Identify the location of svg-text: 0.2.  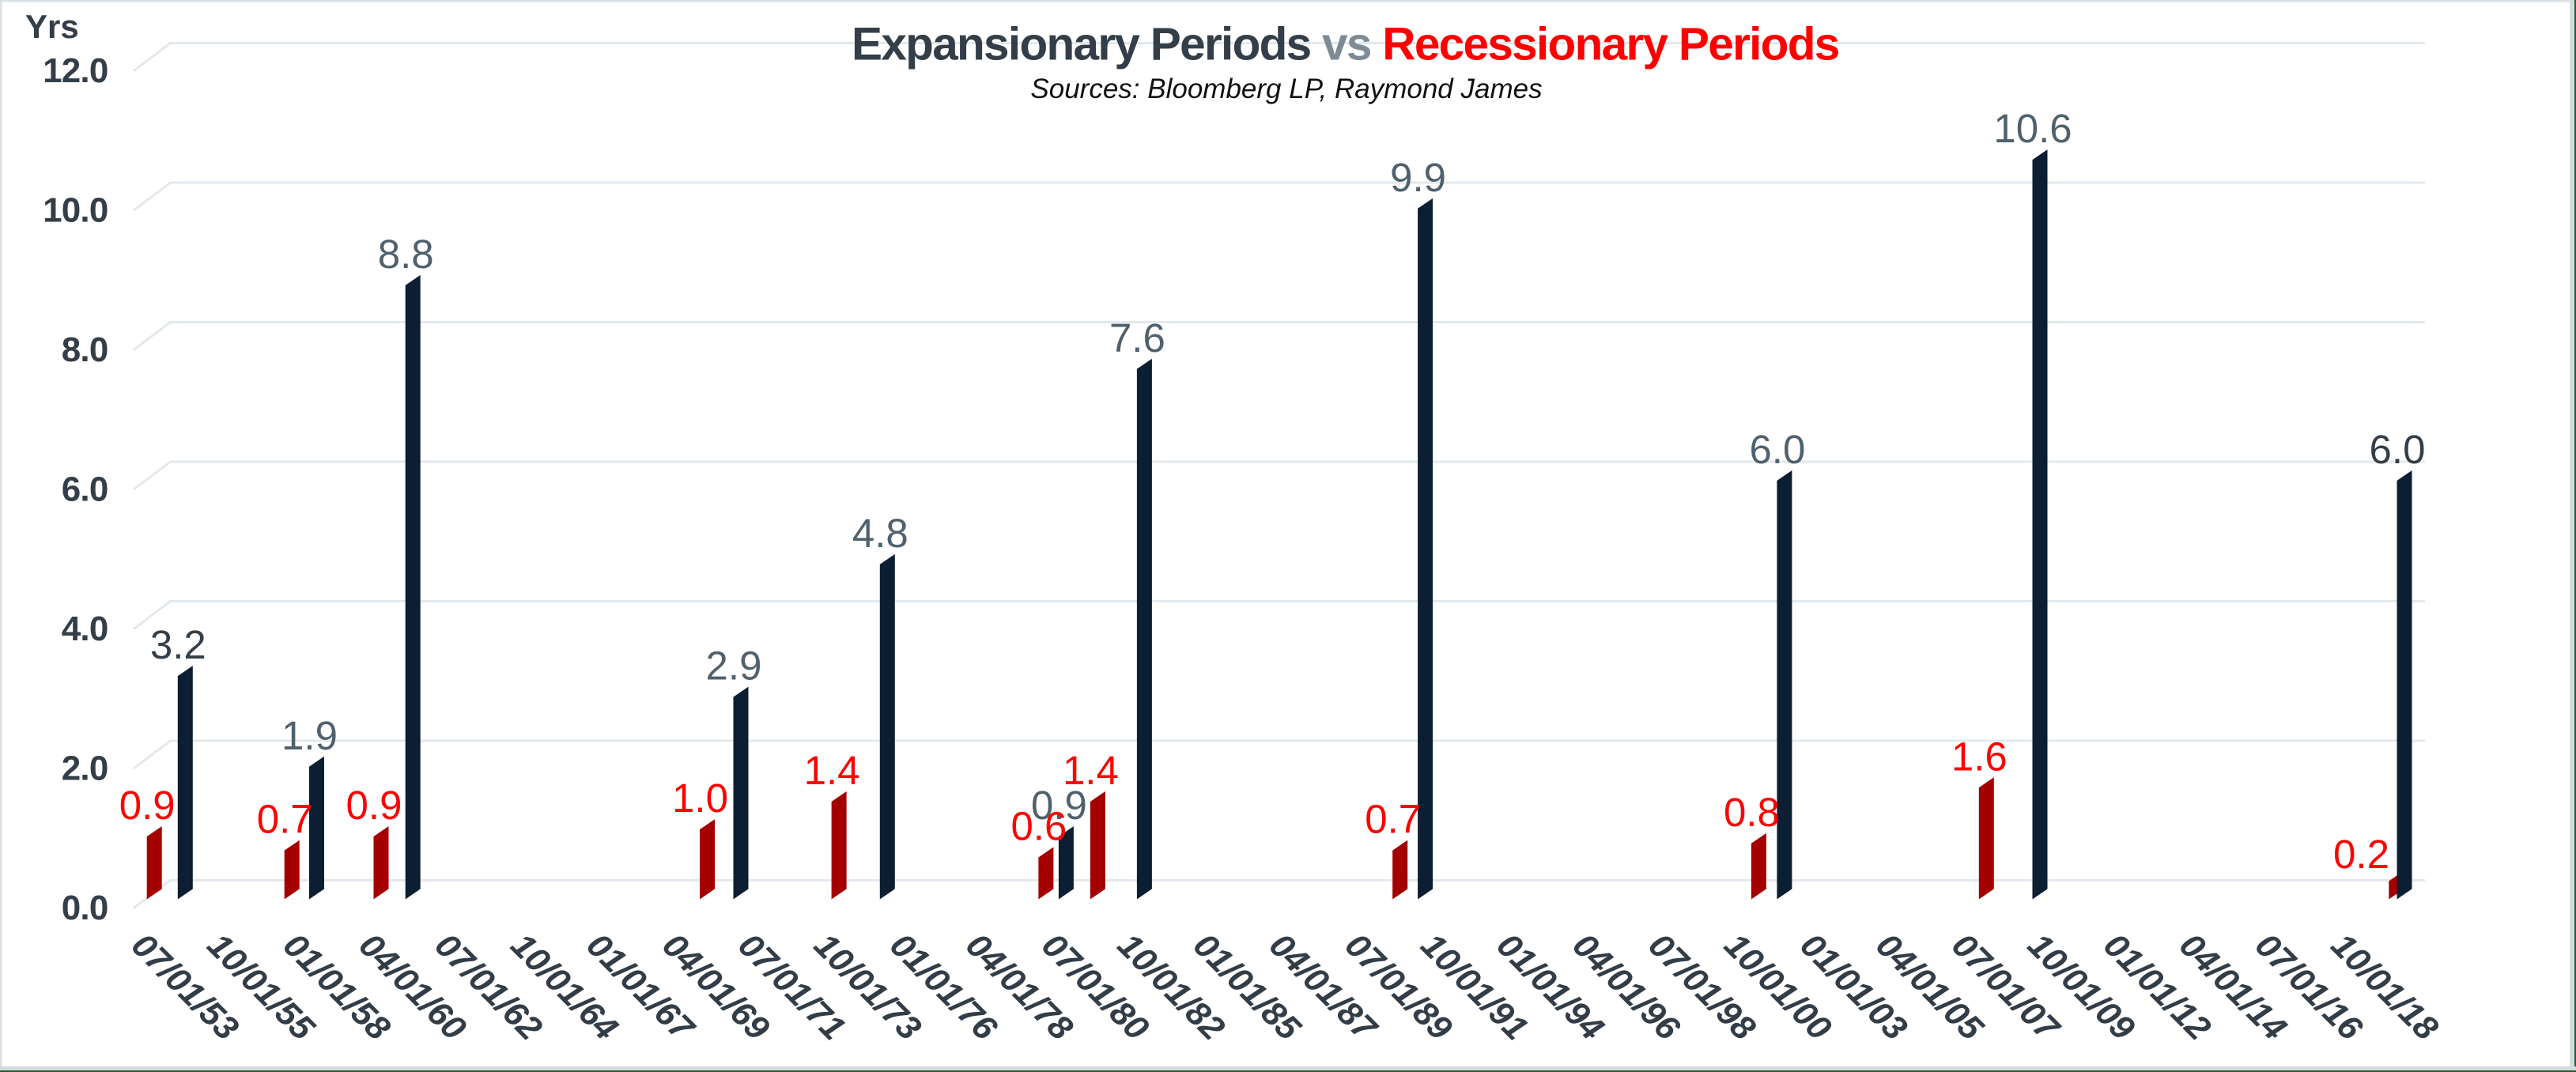
(2361, 854).